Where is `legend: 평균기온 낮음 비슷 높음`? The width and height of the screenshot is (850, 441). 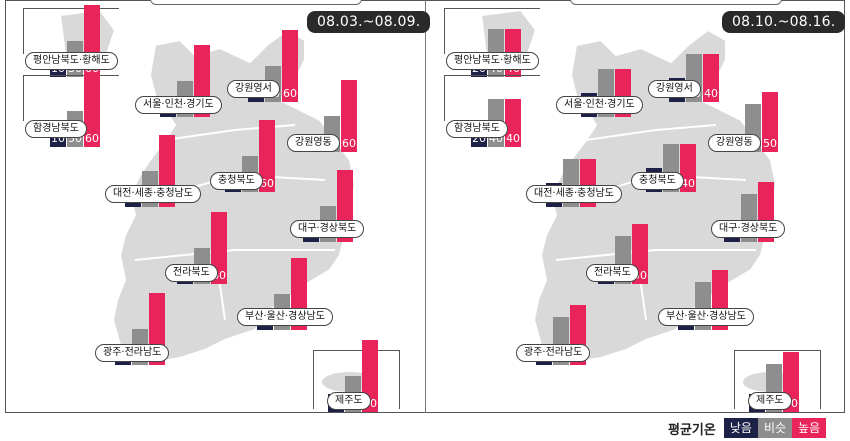
legend: 평균기온 낮음 비슷 높음 is located at coordinates (747, 428).